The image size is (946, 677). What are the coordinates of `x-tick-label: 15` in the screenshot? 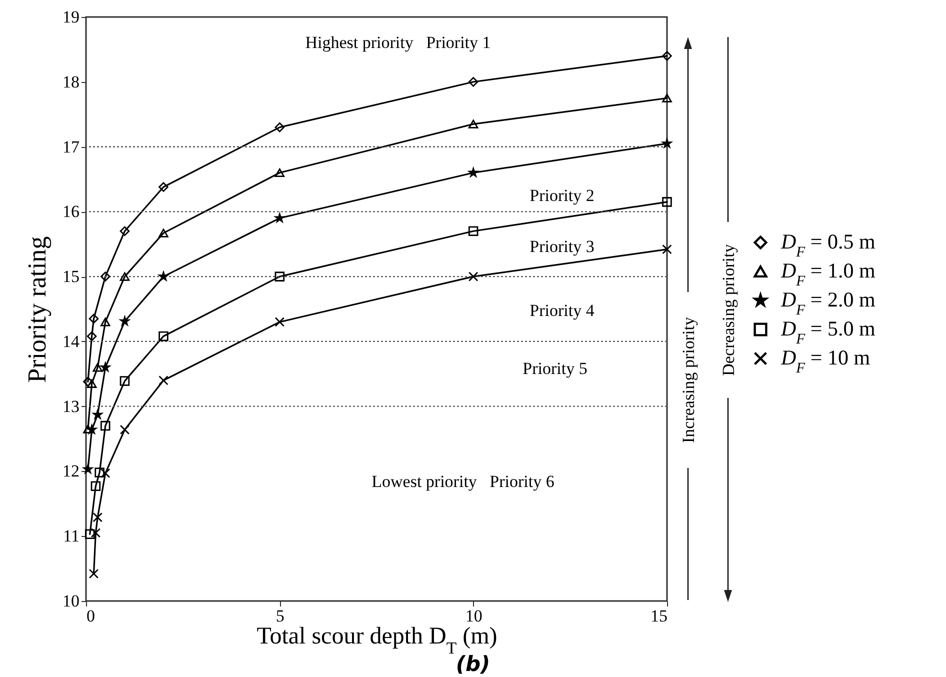 It's located at (659, 616).